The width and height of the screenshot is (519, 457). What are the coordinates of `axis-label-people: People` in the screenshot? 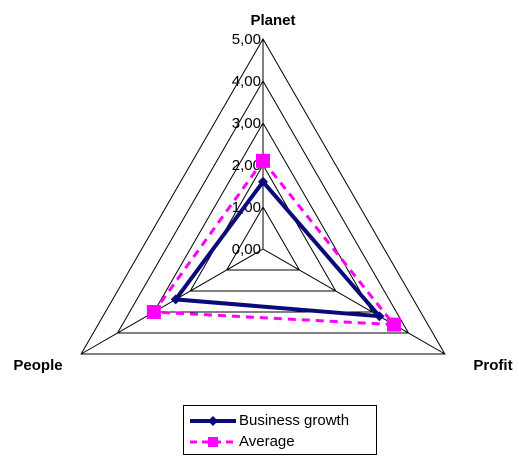 It's located at (37, 365).